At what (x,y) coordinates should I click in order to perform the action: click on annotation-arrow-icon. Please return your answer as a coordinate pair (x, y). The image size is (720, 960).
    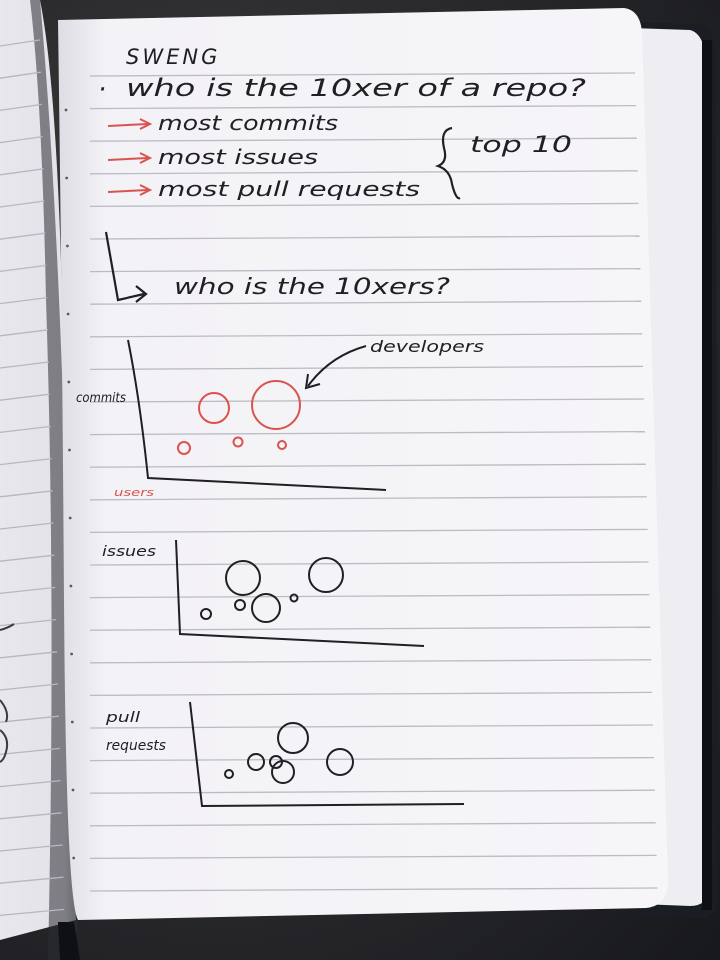
    Looking at the image, I should click on (335, 367).